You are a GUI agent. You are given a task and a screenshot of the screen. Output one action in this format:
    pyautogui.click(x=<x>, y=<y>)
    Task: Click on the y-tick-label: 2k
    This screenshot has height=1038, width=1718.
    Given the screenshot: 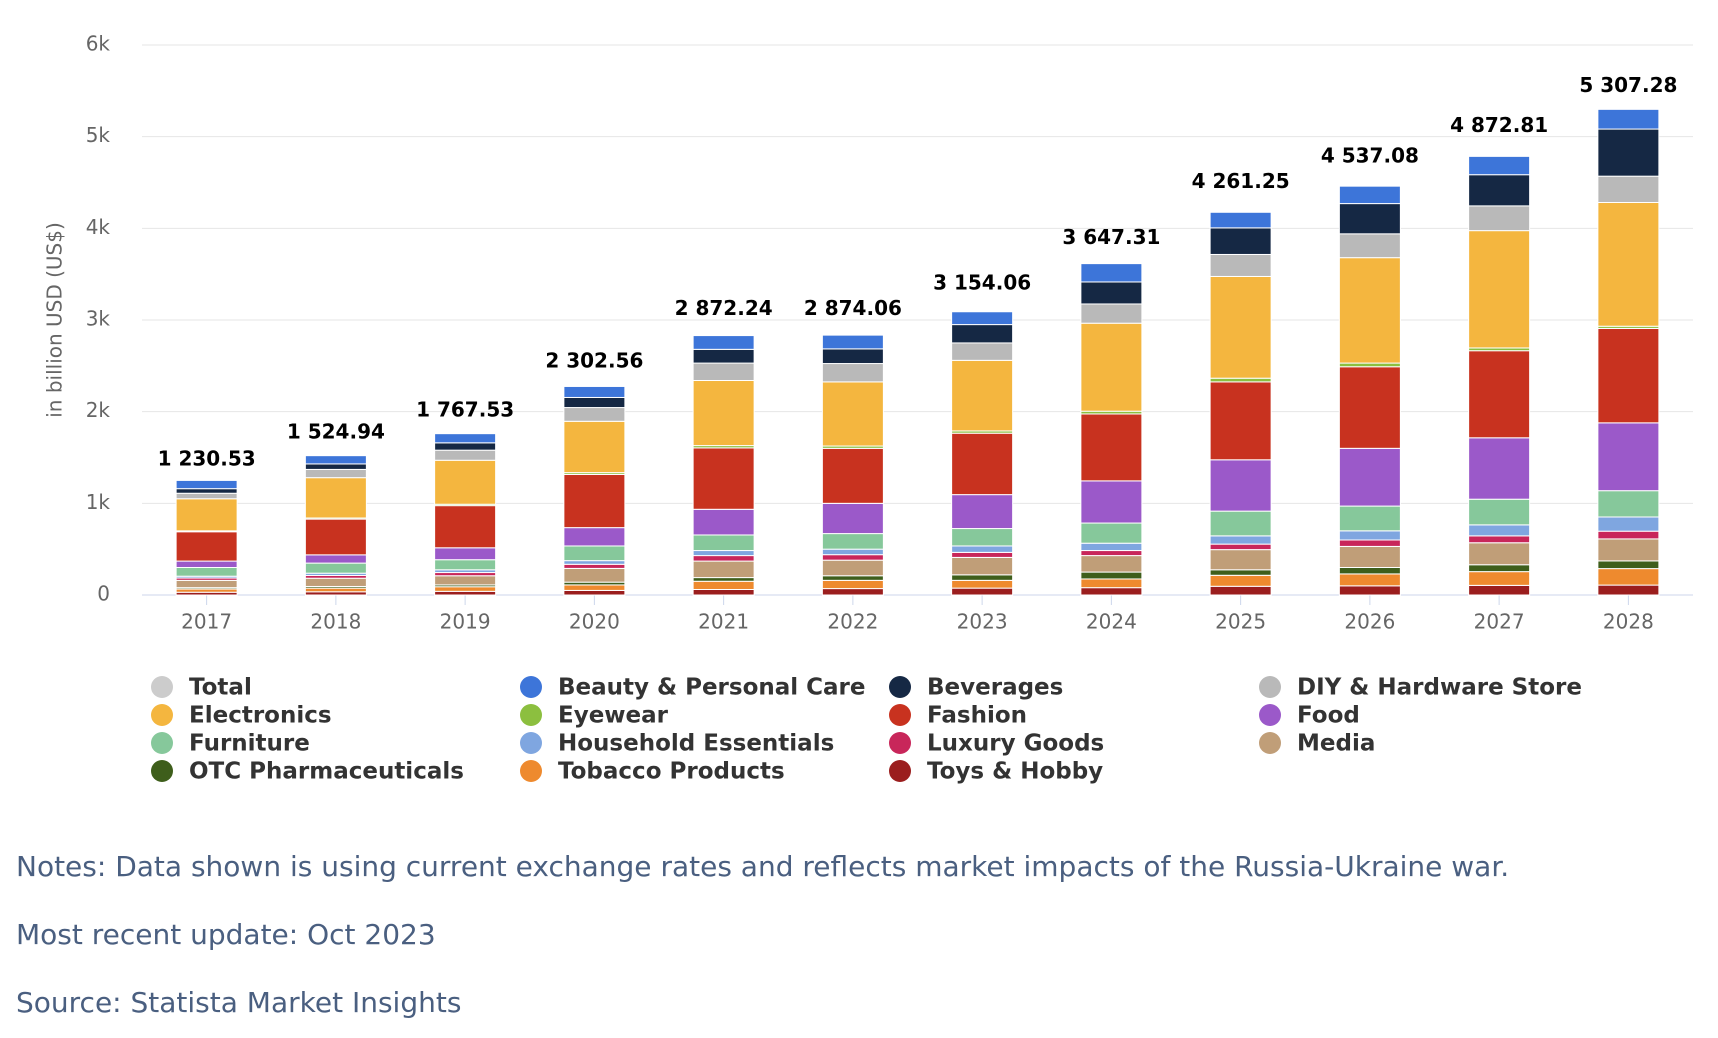 What is the action you would take?
    pyautogui.click(x=98, y=410)
    